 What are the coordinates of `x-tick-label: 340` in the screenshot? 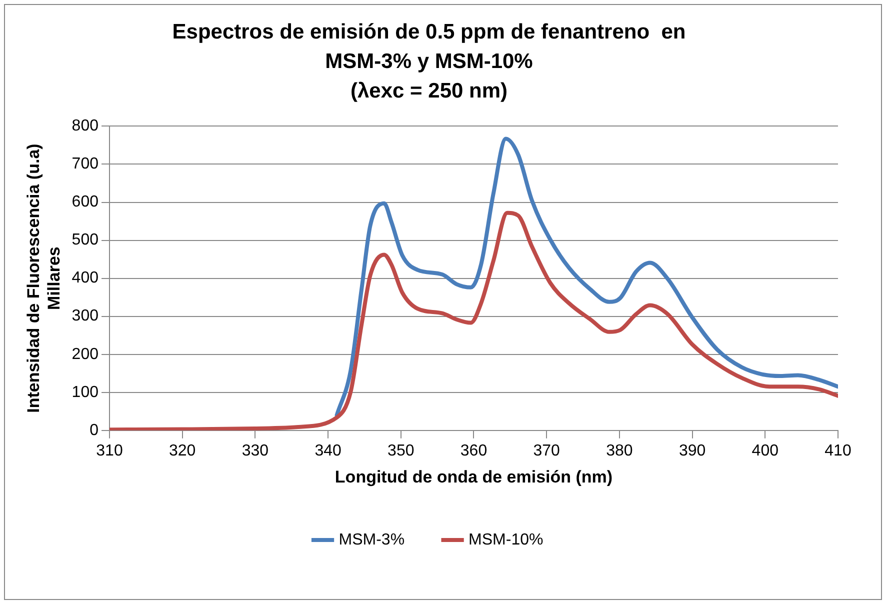 It's located at (328, 451).